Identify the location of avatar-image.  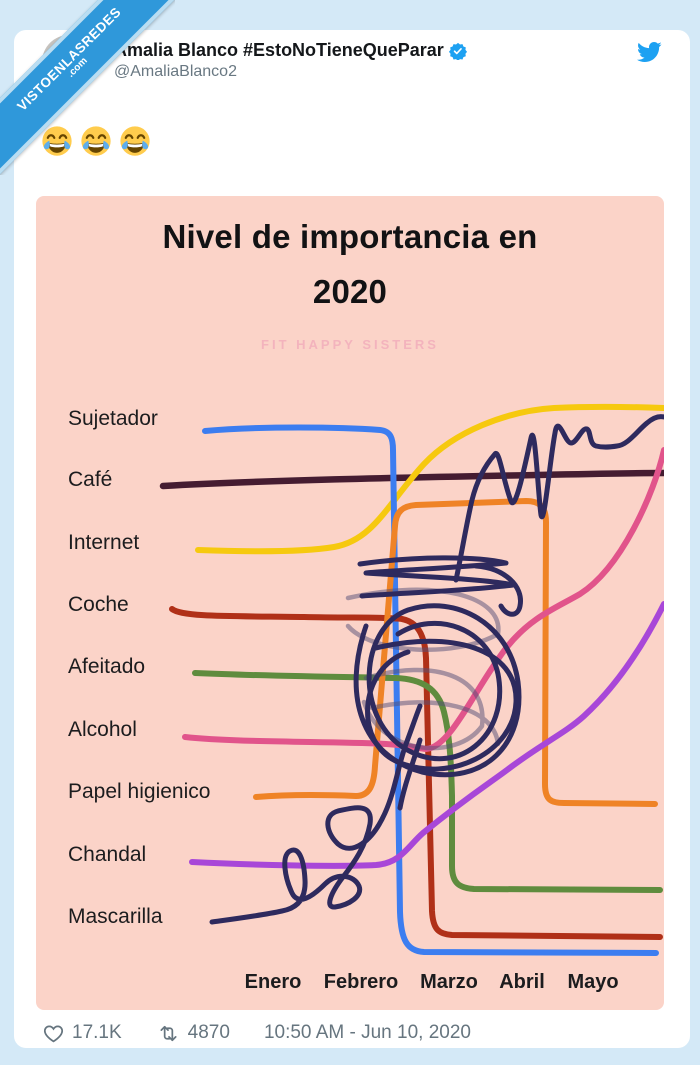
(69, 62).